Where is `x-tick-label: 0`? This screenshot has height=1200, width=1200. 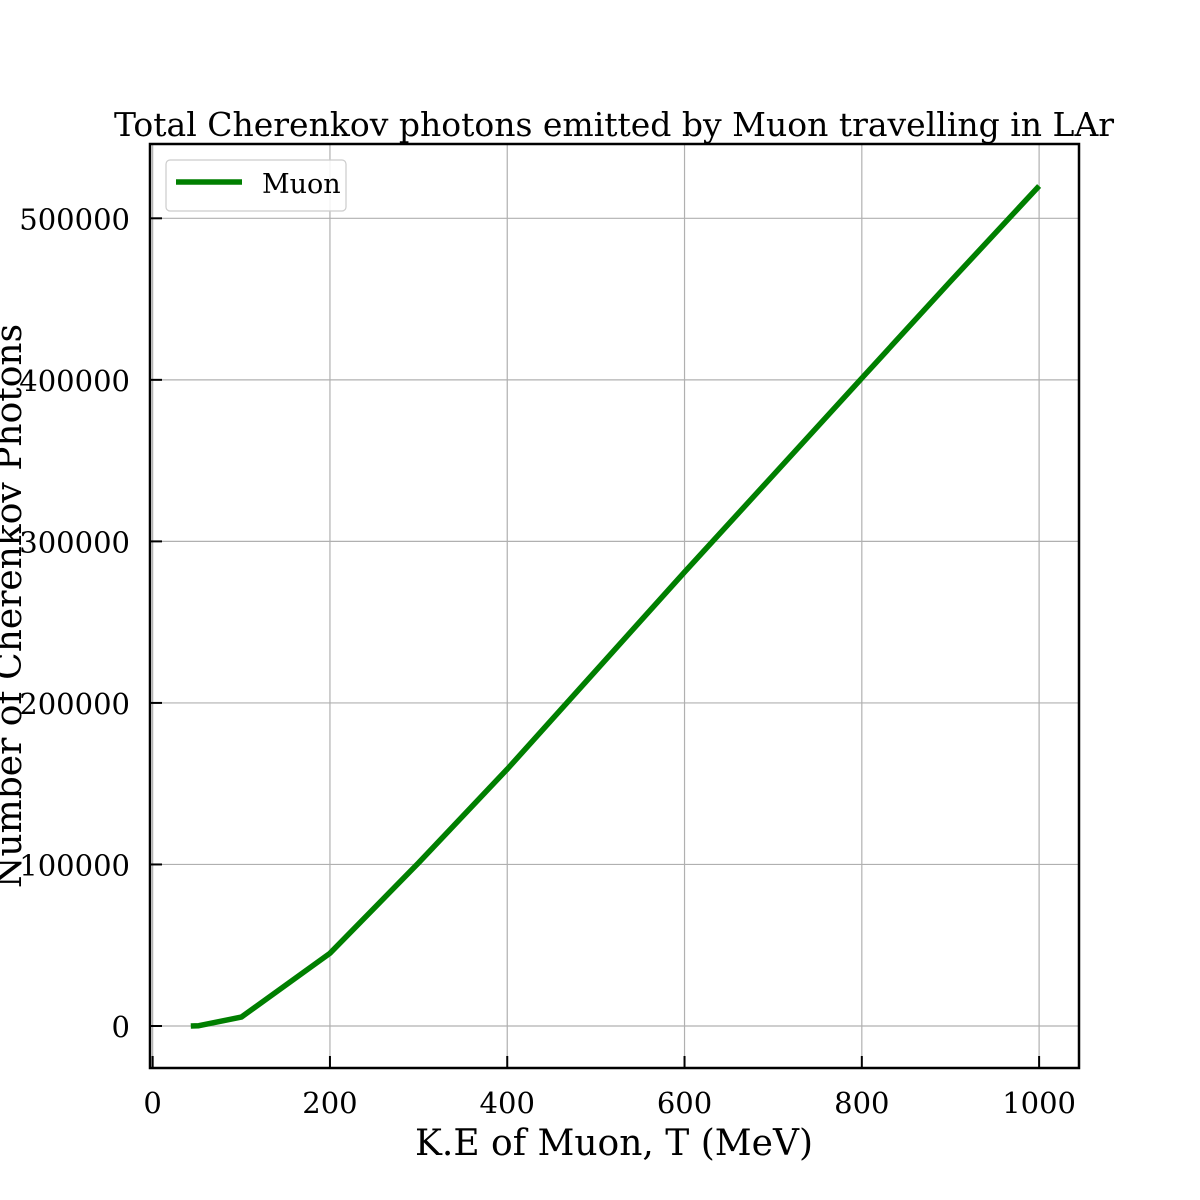 x-tick-label: 0 is located at coordinates (152, 1103).